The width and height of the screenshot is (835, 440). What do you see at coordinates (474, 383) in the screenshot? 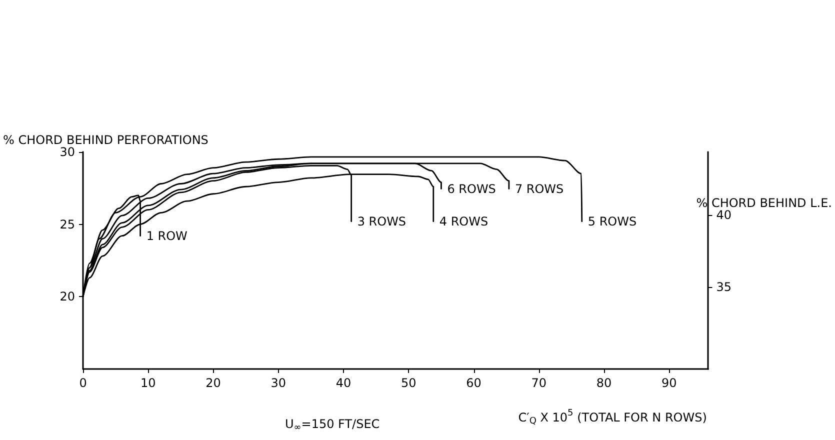
I see `x-tick-label: 60` at bounding box center [474, 383].